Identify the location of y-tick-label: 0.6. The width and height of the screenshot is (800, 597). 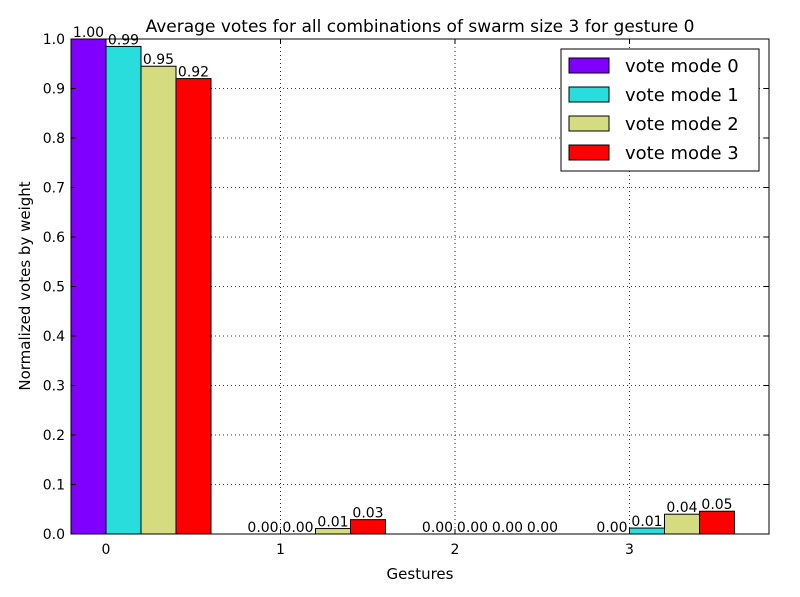
(54, 238).